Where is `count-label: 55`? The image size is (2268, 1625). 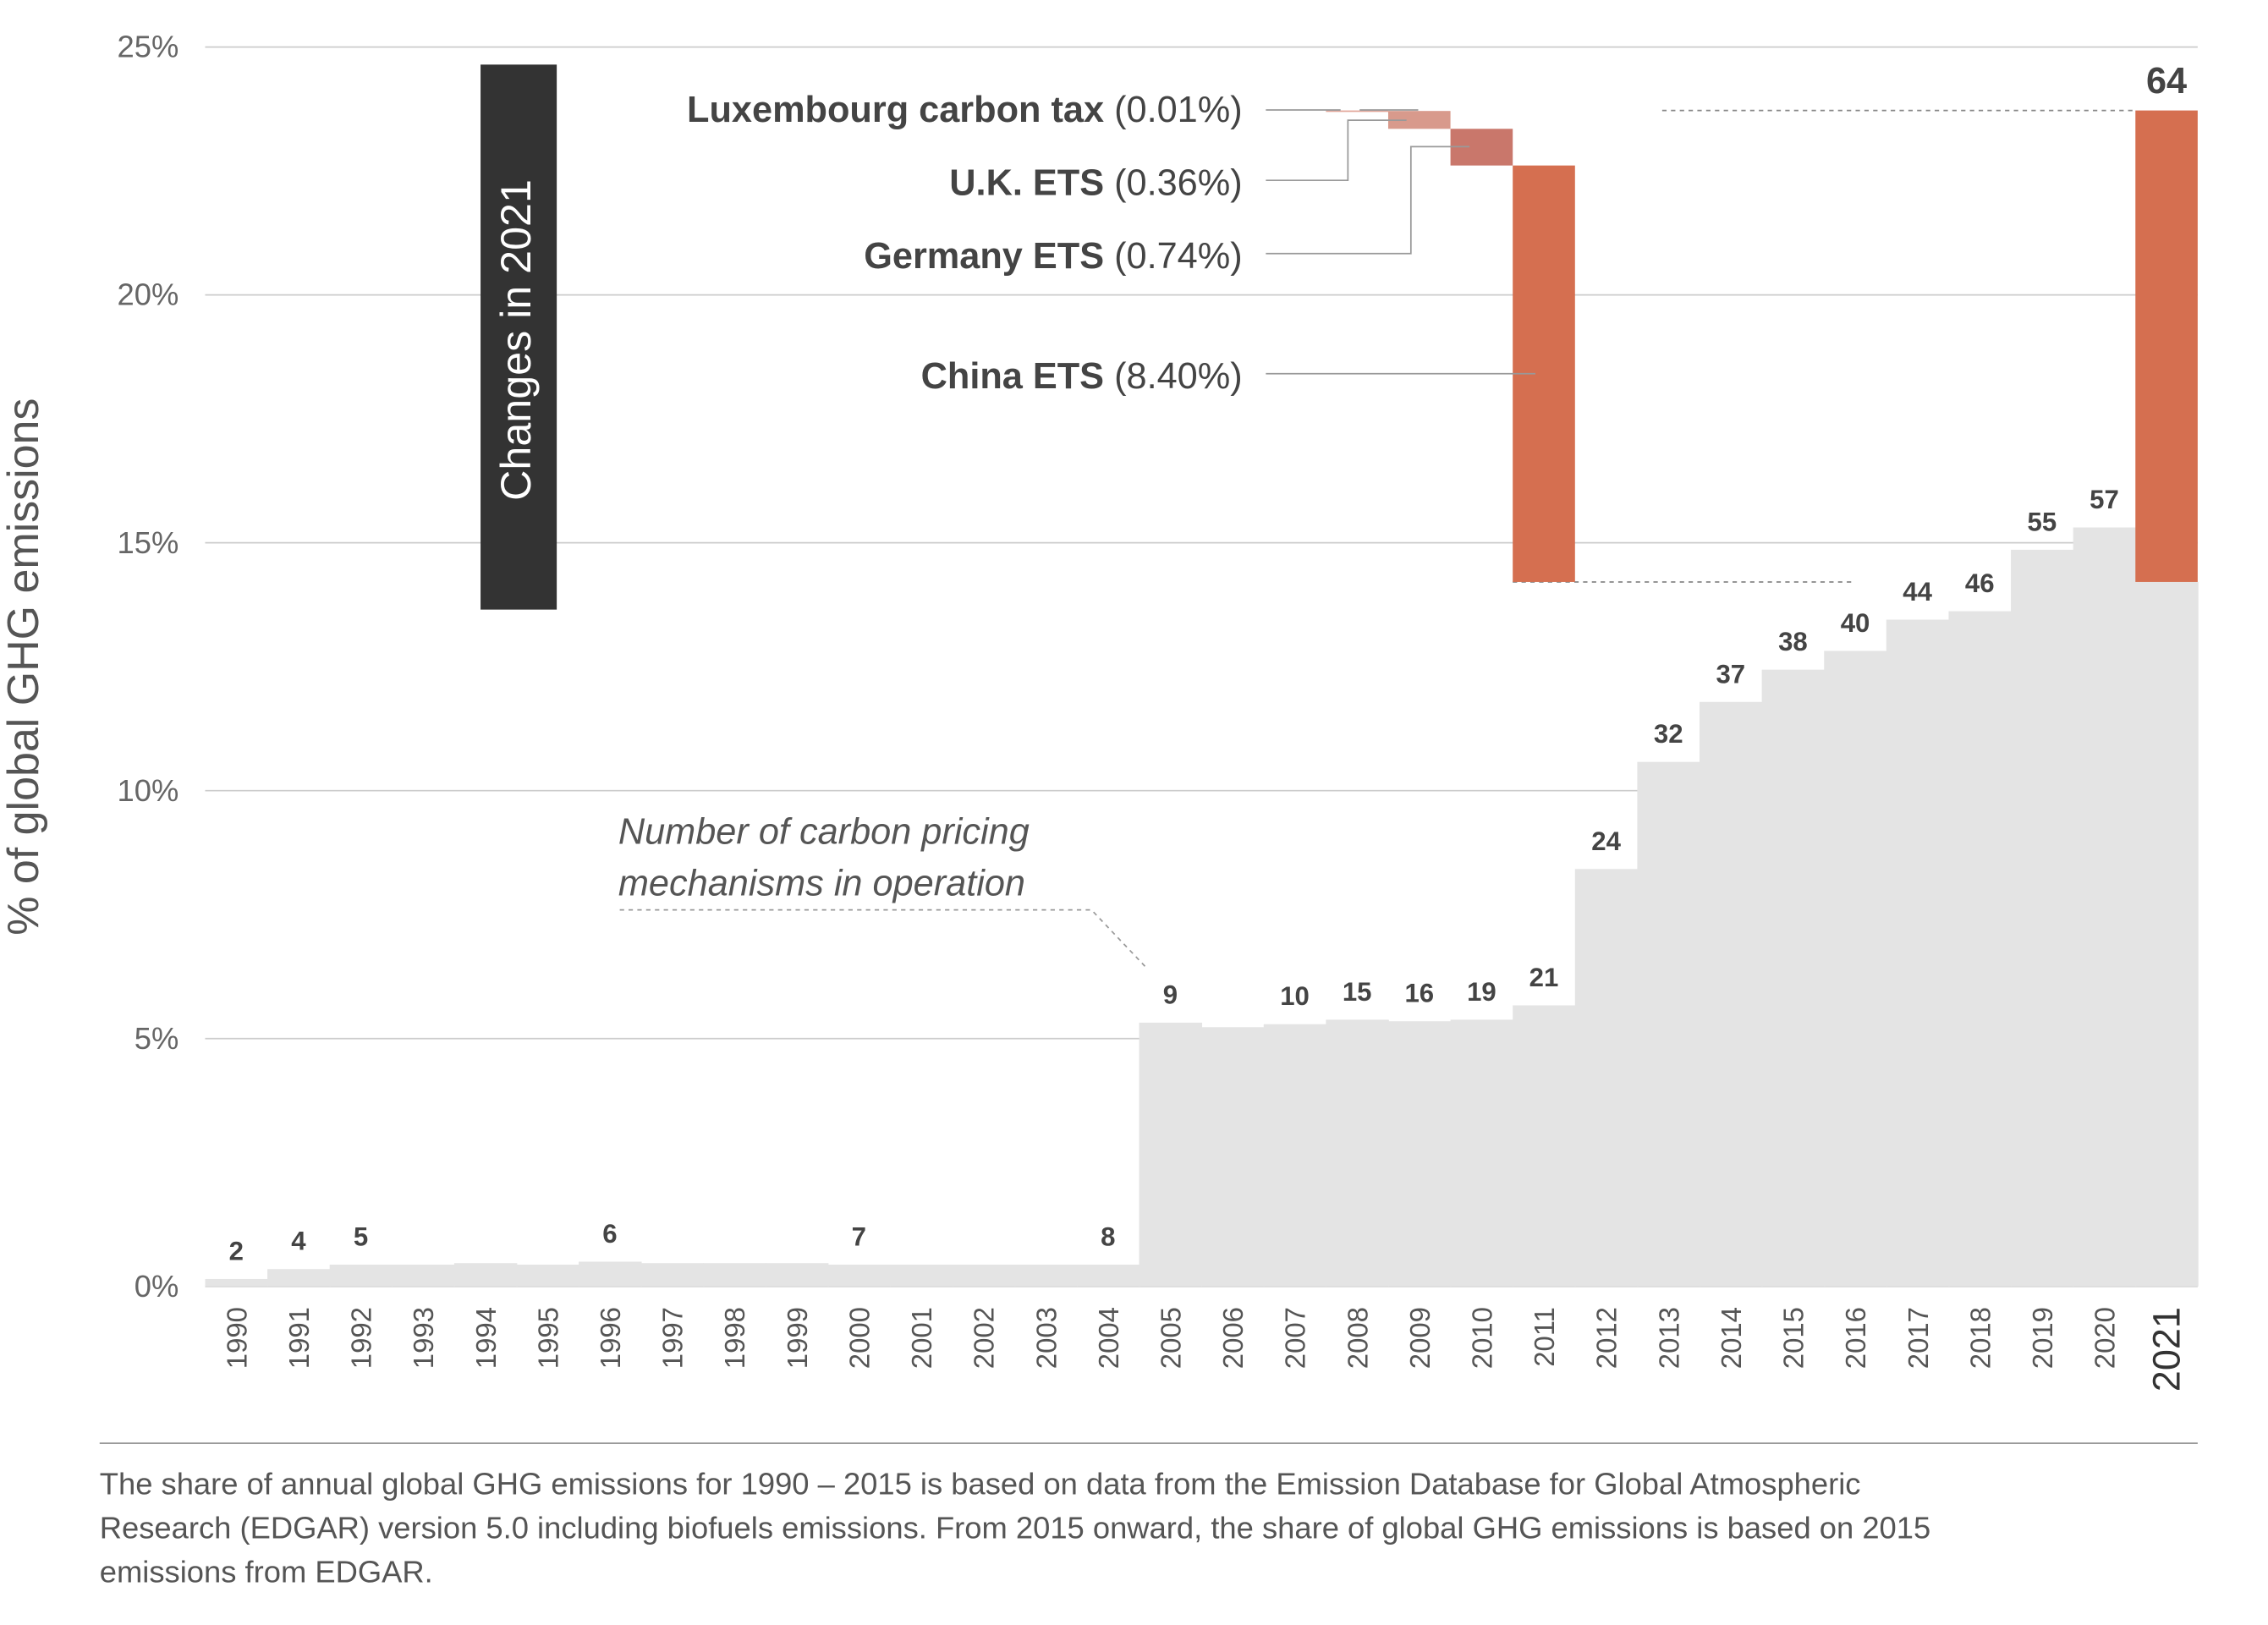
count-label: 55 is located at coordinates (2042, 521).